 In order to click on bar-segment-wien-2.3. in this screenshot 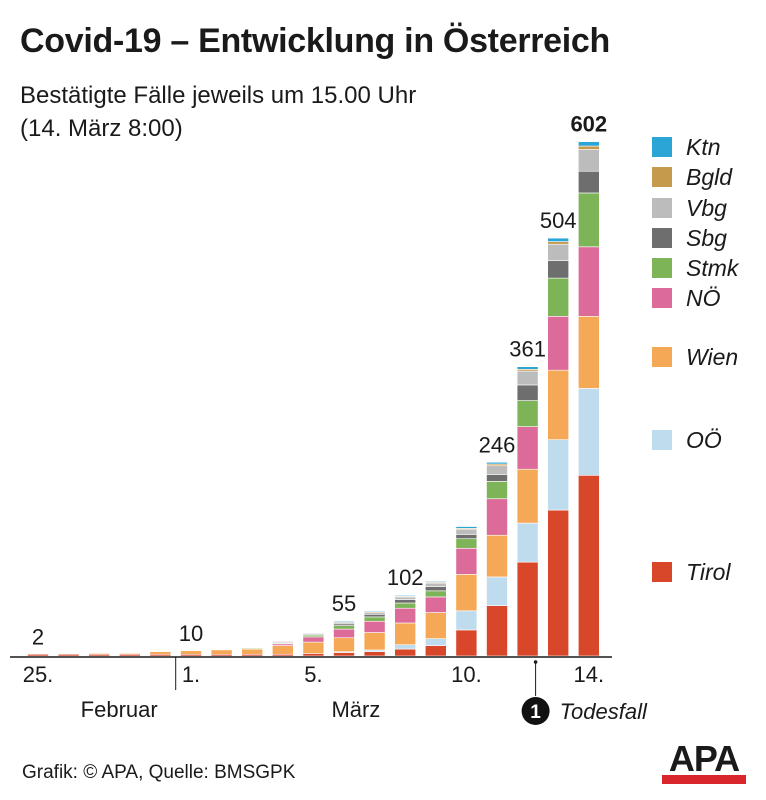, I will do `click(221, 652)`.